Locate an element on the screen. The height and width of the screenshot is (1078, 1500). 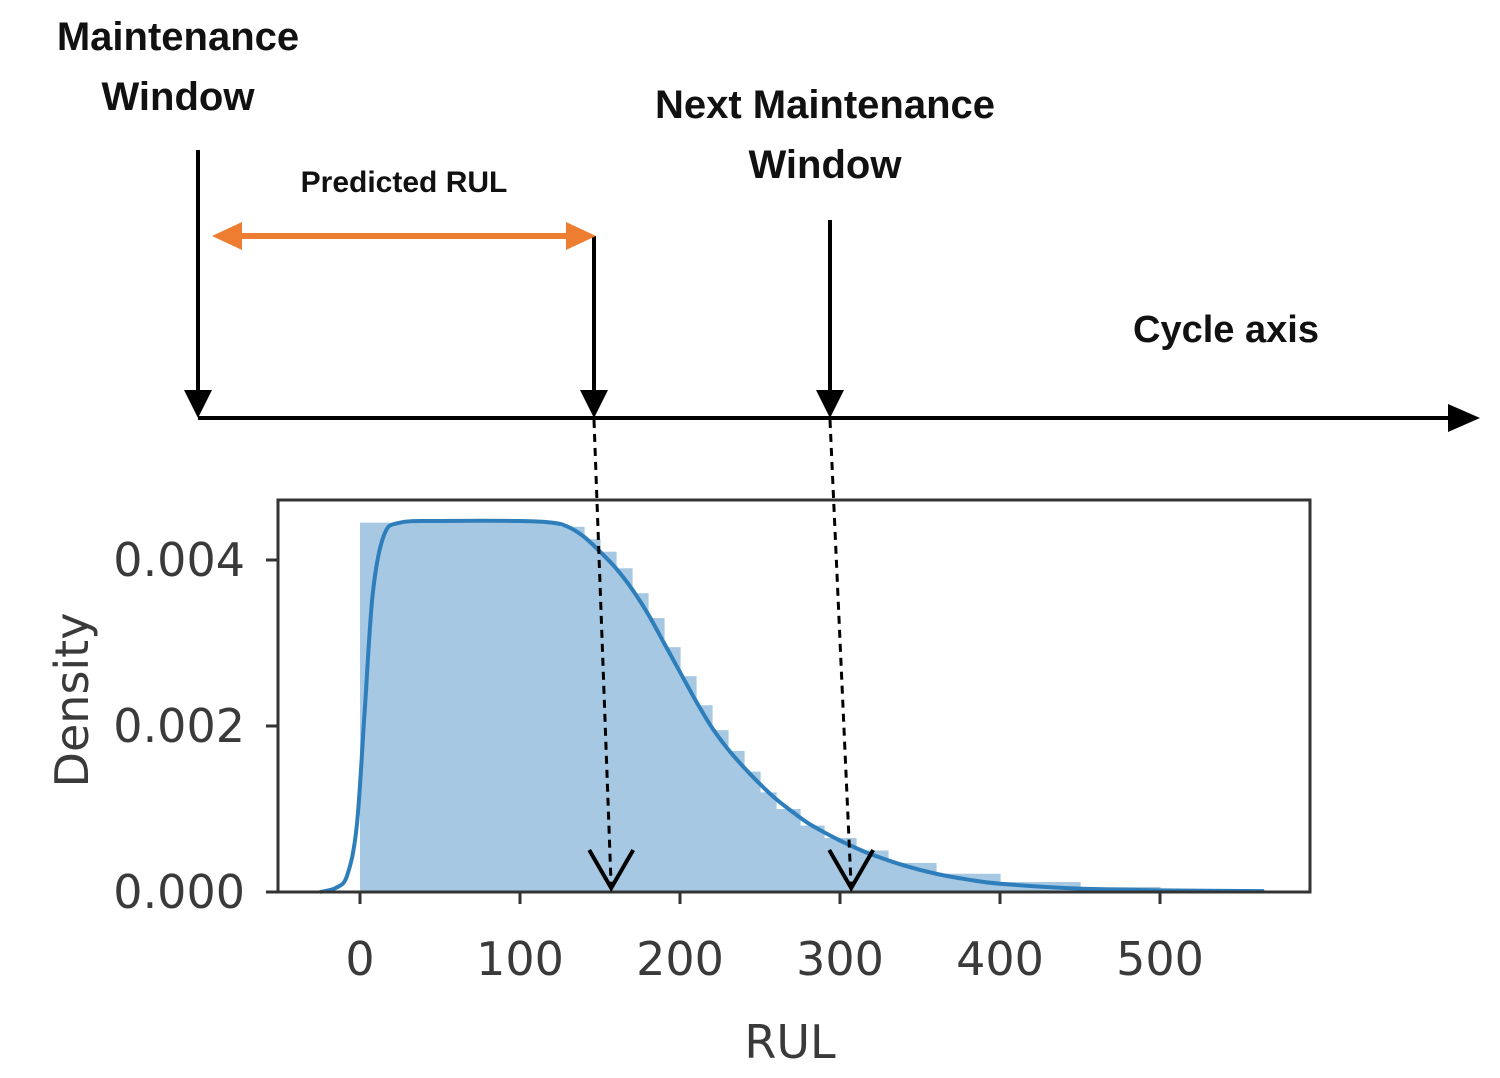
maintenance-window-label-line2: Window is located at coordinates (179, 97).